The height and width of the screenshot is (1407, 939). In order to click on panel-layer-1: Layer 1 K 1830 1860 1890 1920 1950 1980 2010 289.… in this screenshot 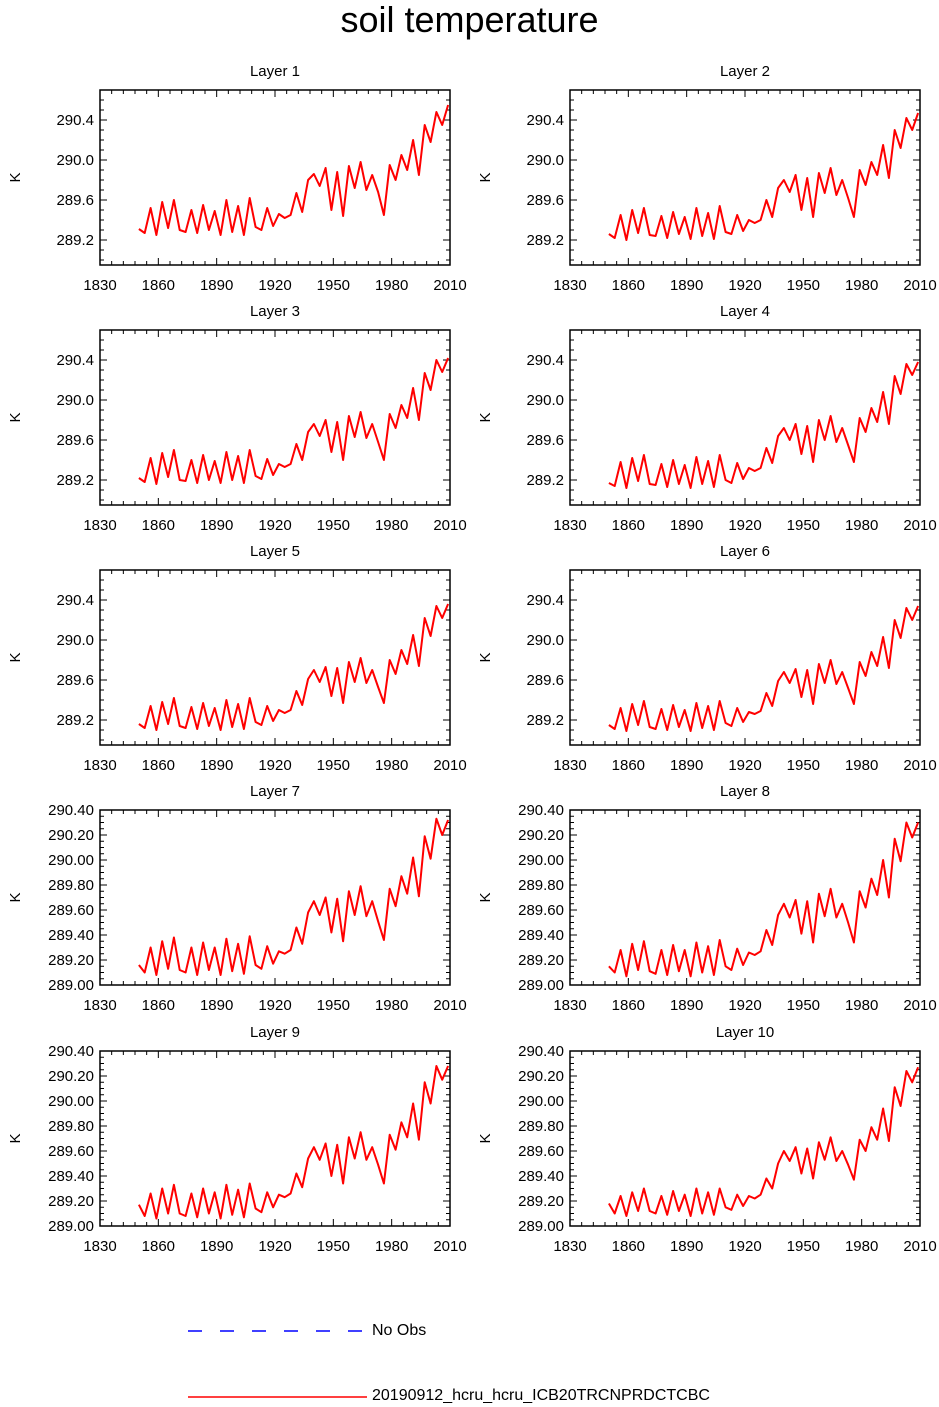, I will do `click(237, 178)`.